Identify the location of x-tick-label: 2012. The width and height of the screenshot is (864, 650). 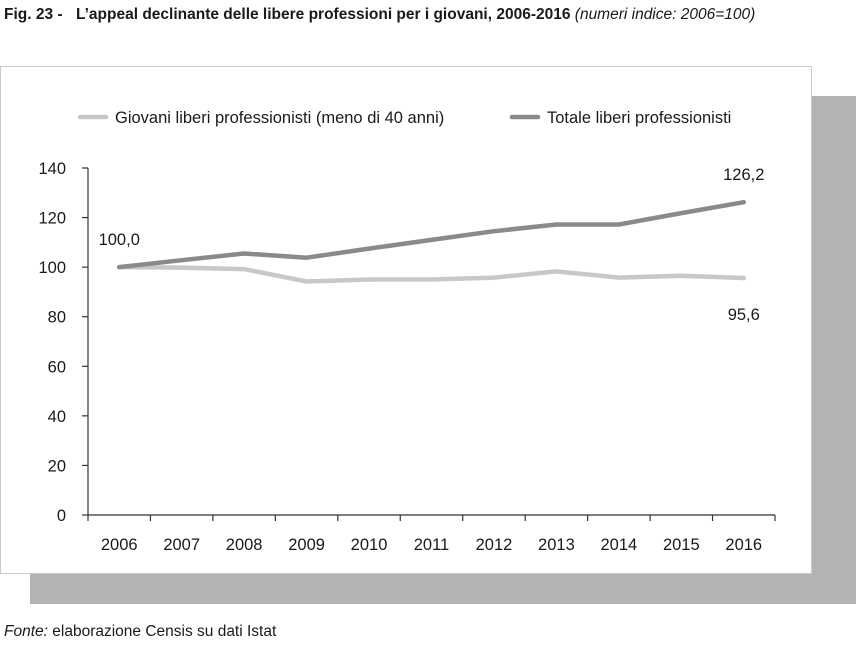
(494, 545).